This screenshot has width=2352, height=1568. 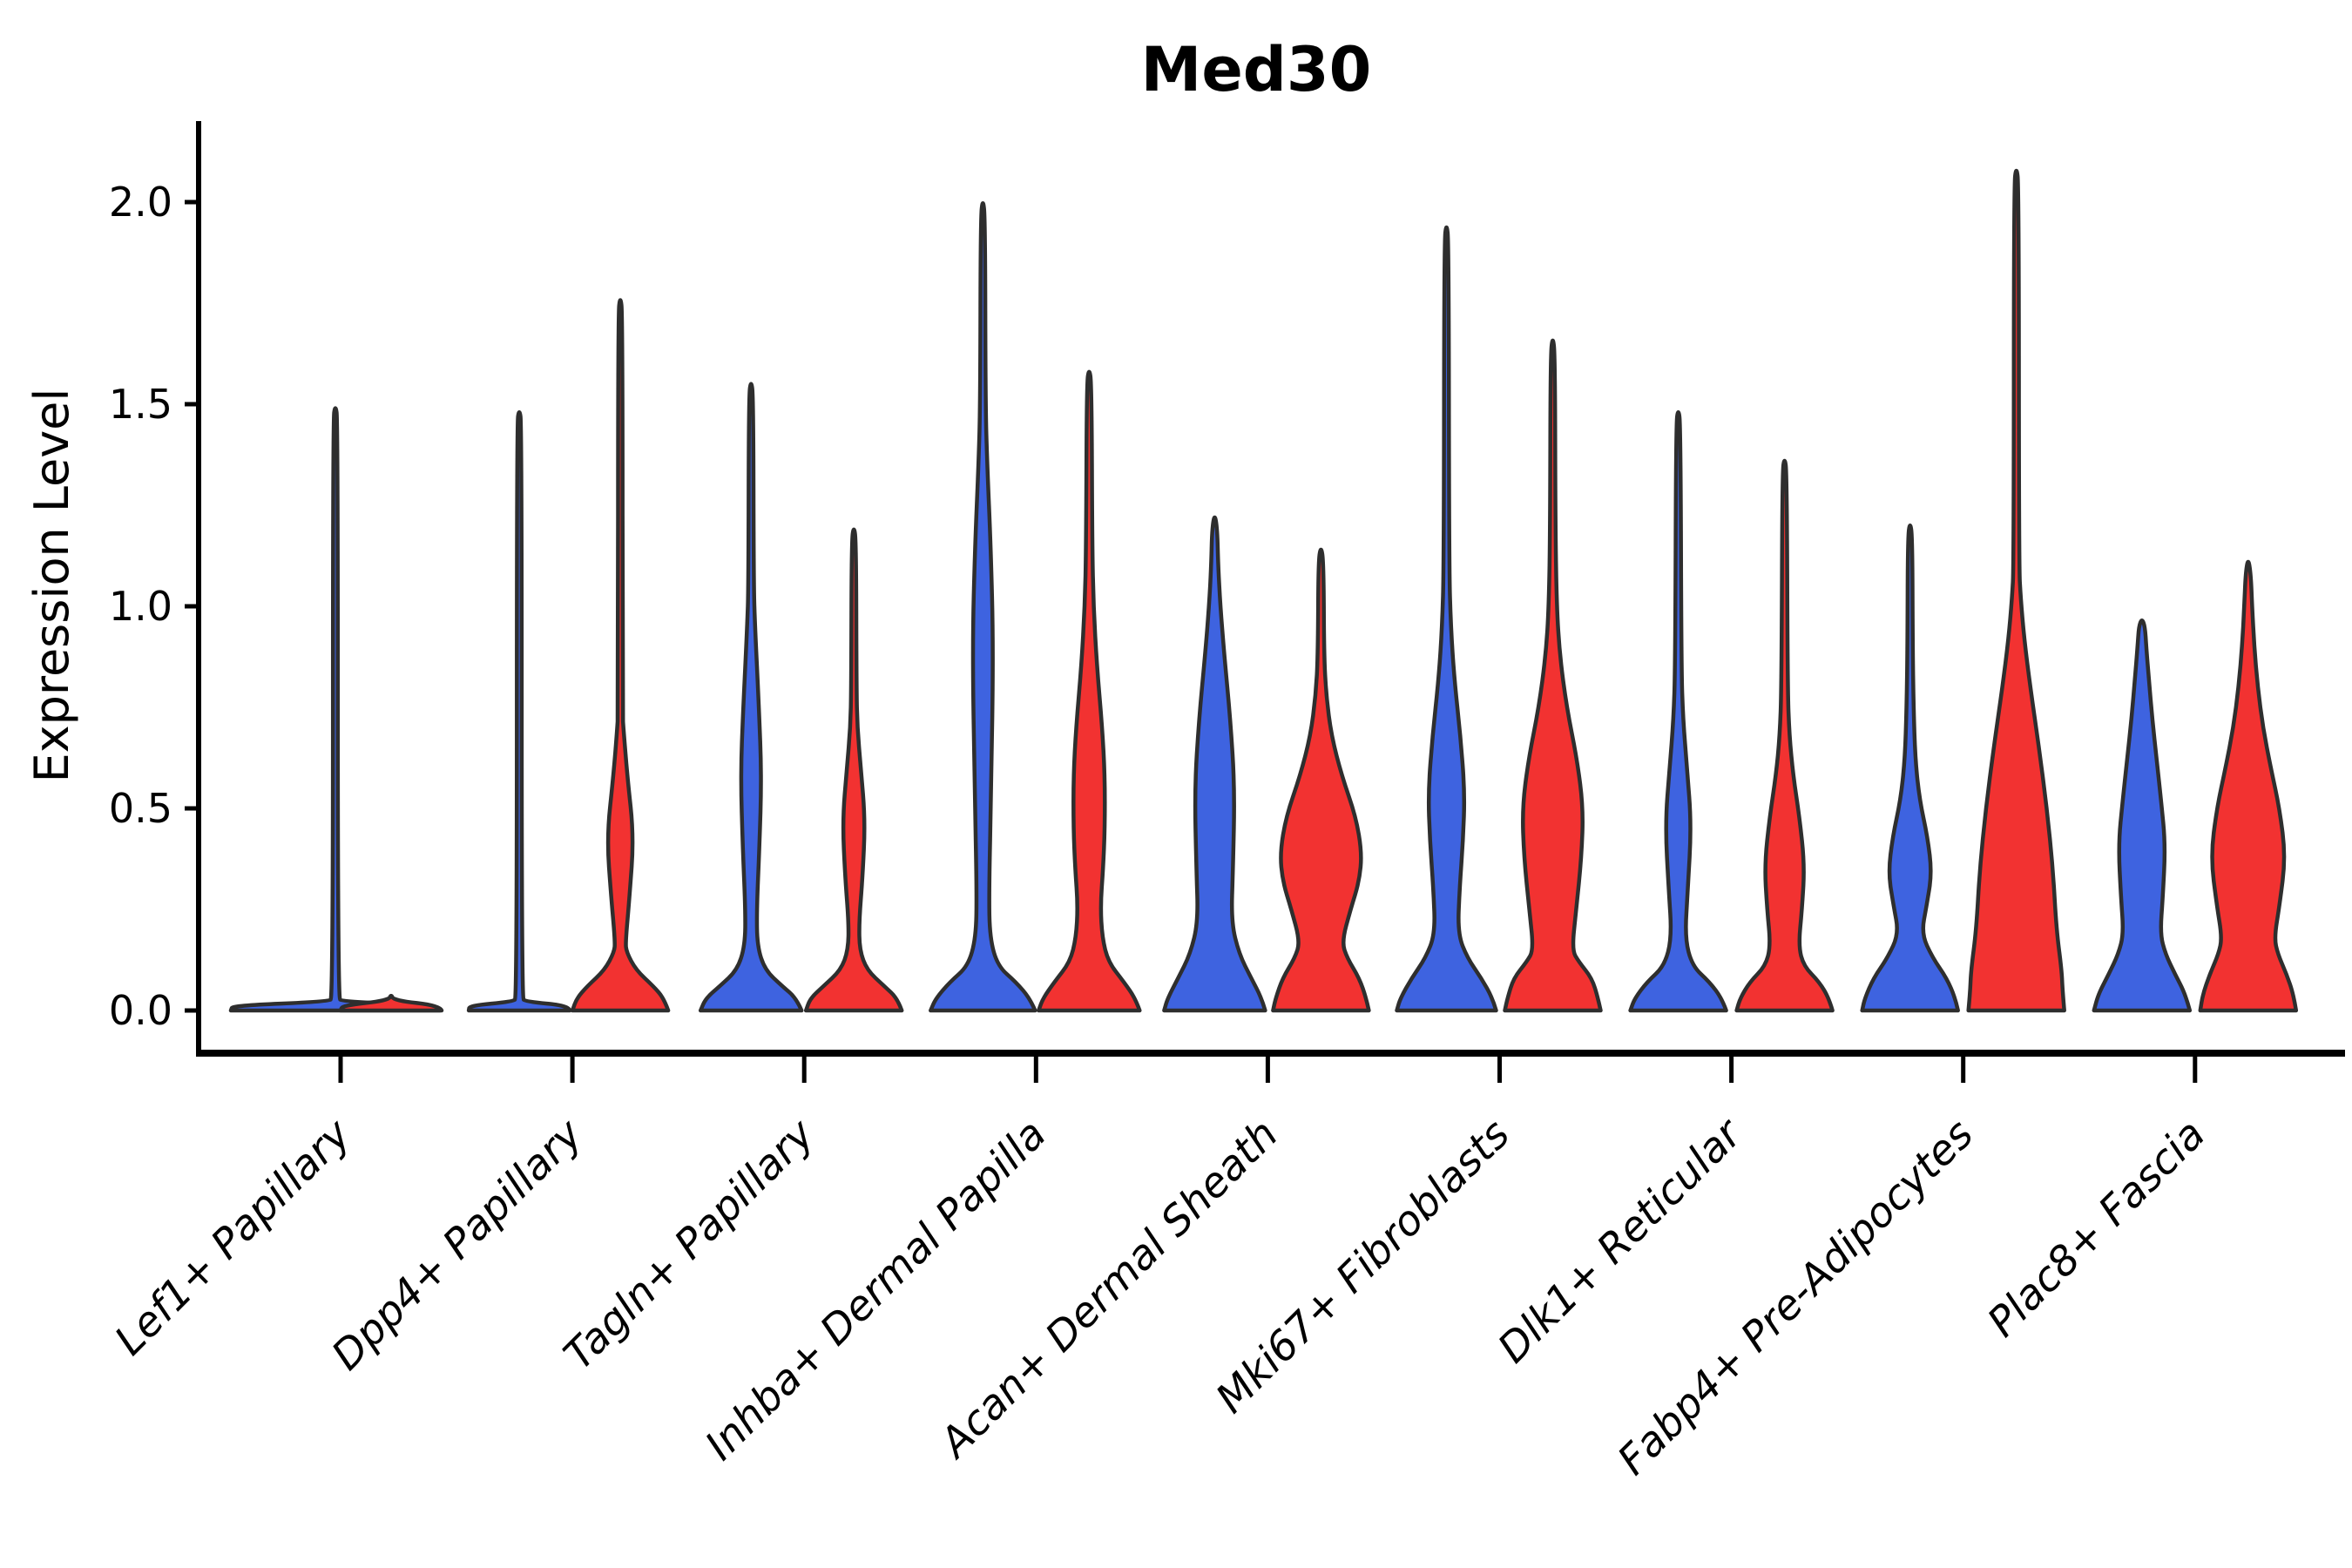 I want to click on x-tick-label-9: Plac8+ Fascia, so click(x=2096, y=1229).